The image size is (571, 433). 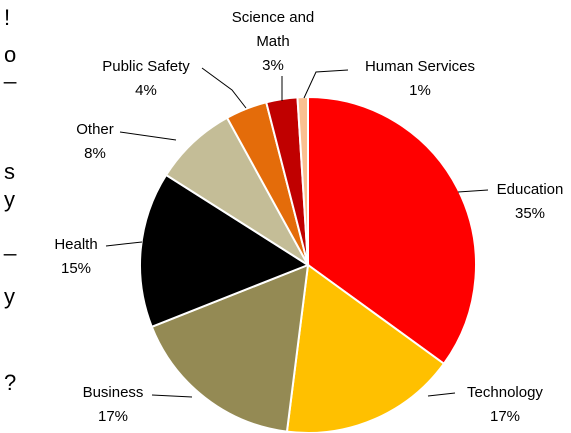 What do you see at coordinates (530, 213) in the screenshot?
I see `slice-value-label: 35%` at bounding box center [530, 213].